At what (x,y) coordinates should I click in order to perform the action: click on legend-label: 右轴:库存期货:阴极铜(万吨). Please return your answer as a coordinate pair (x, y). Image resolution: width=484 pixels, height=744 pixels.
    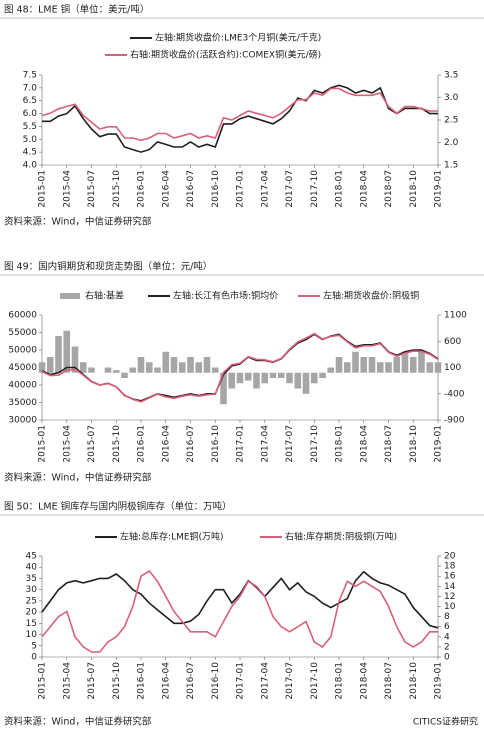
    Looking at the image, I should click on (341, 537).